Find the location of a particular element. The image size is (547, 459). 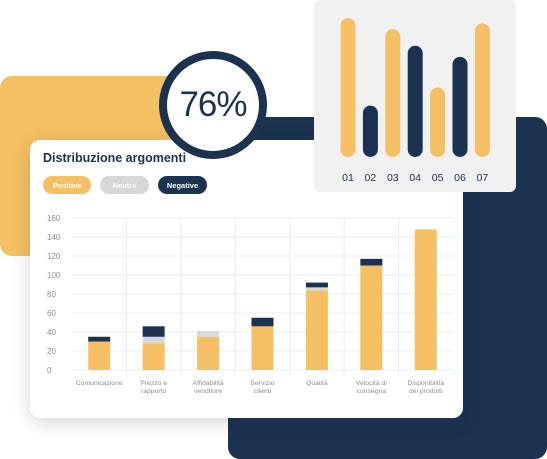

weekly-bar-chart: 01 02 03 04 05 06 07 is located at coordinates (415, 101).